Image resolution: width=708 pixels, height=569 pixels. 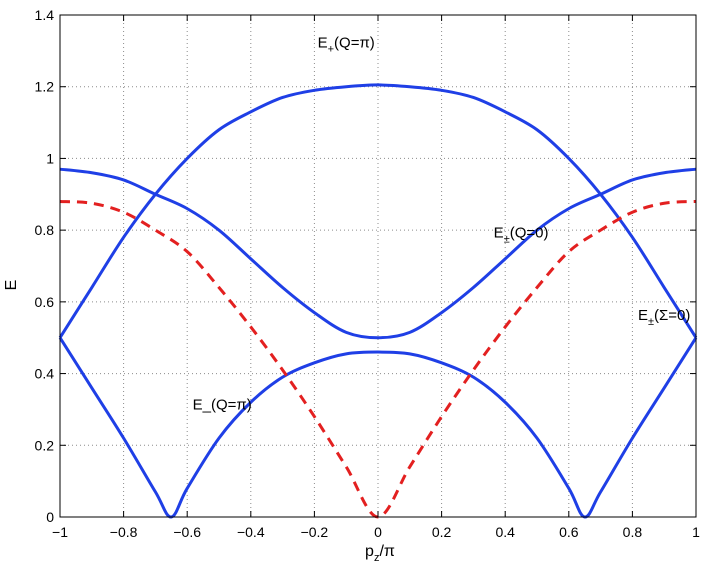 I want to click on series-annotation: E±(Q=0), so click(x=521, y=234).